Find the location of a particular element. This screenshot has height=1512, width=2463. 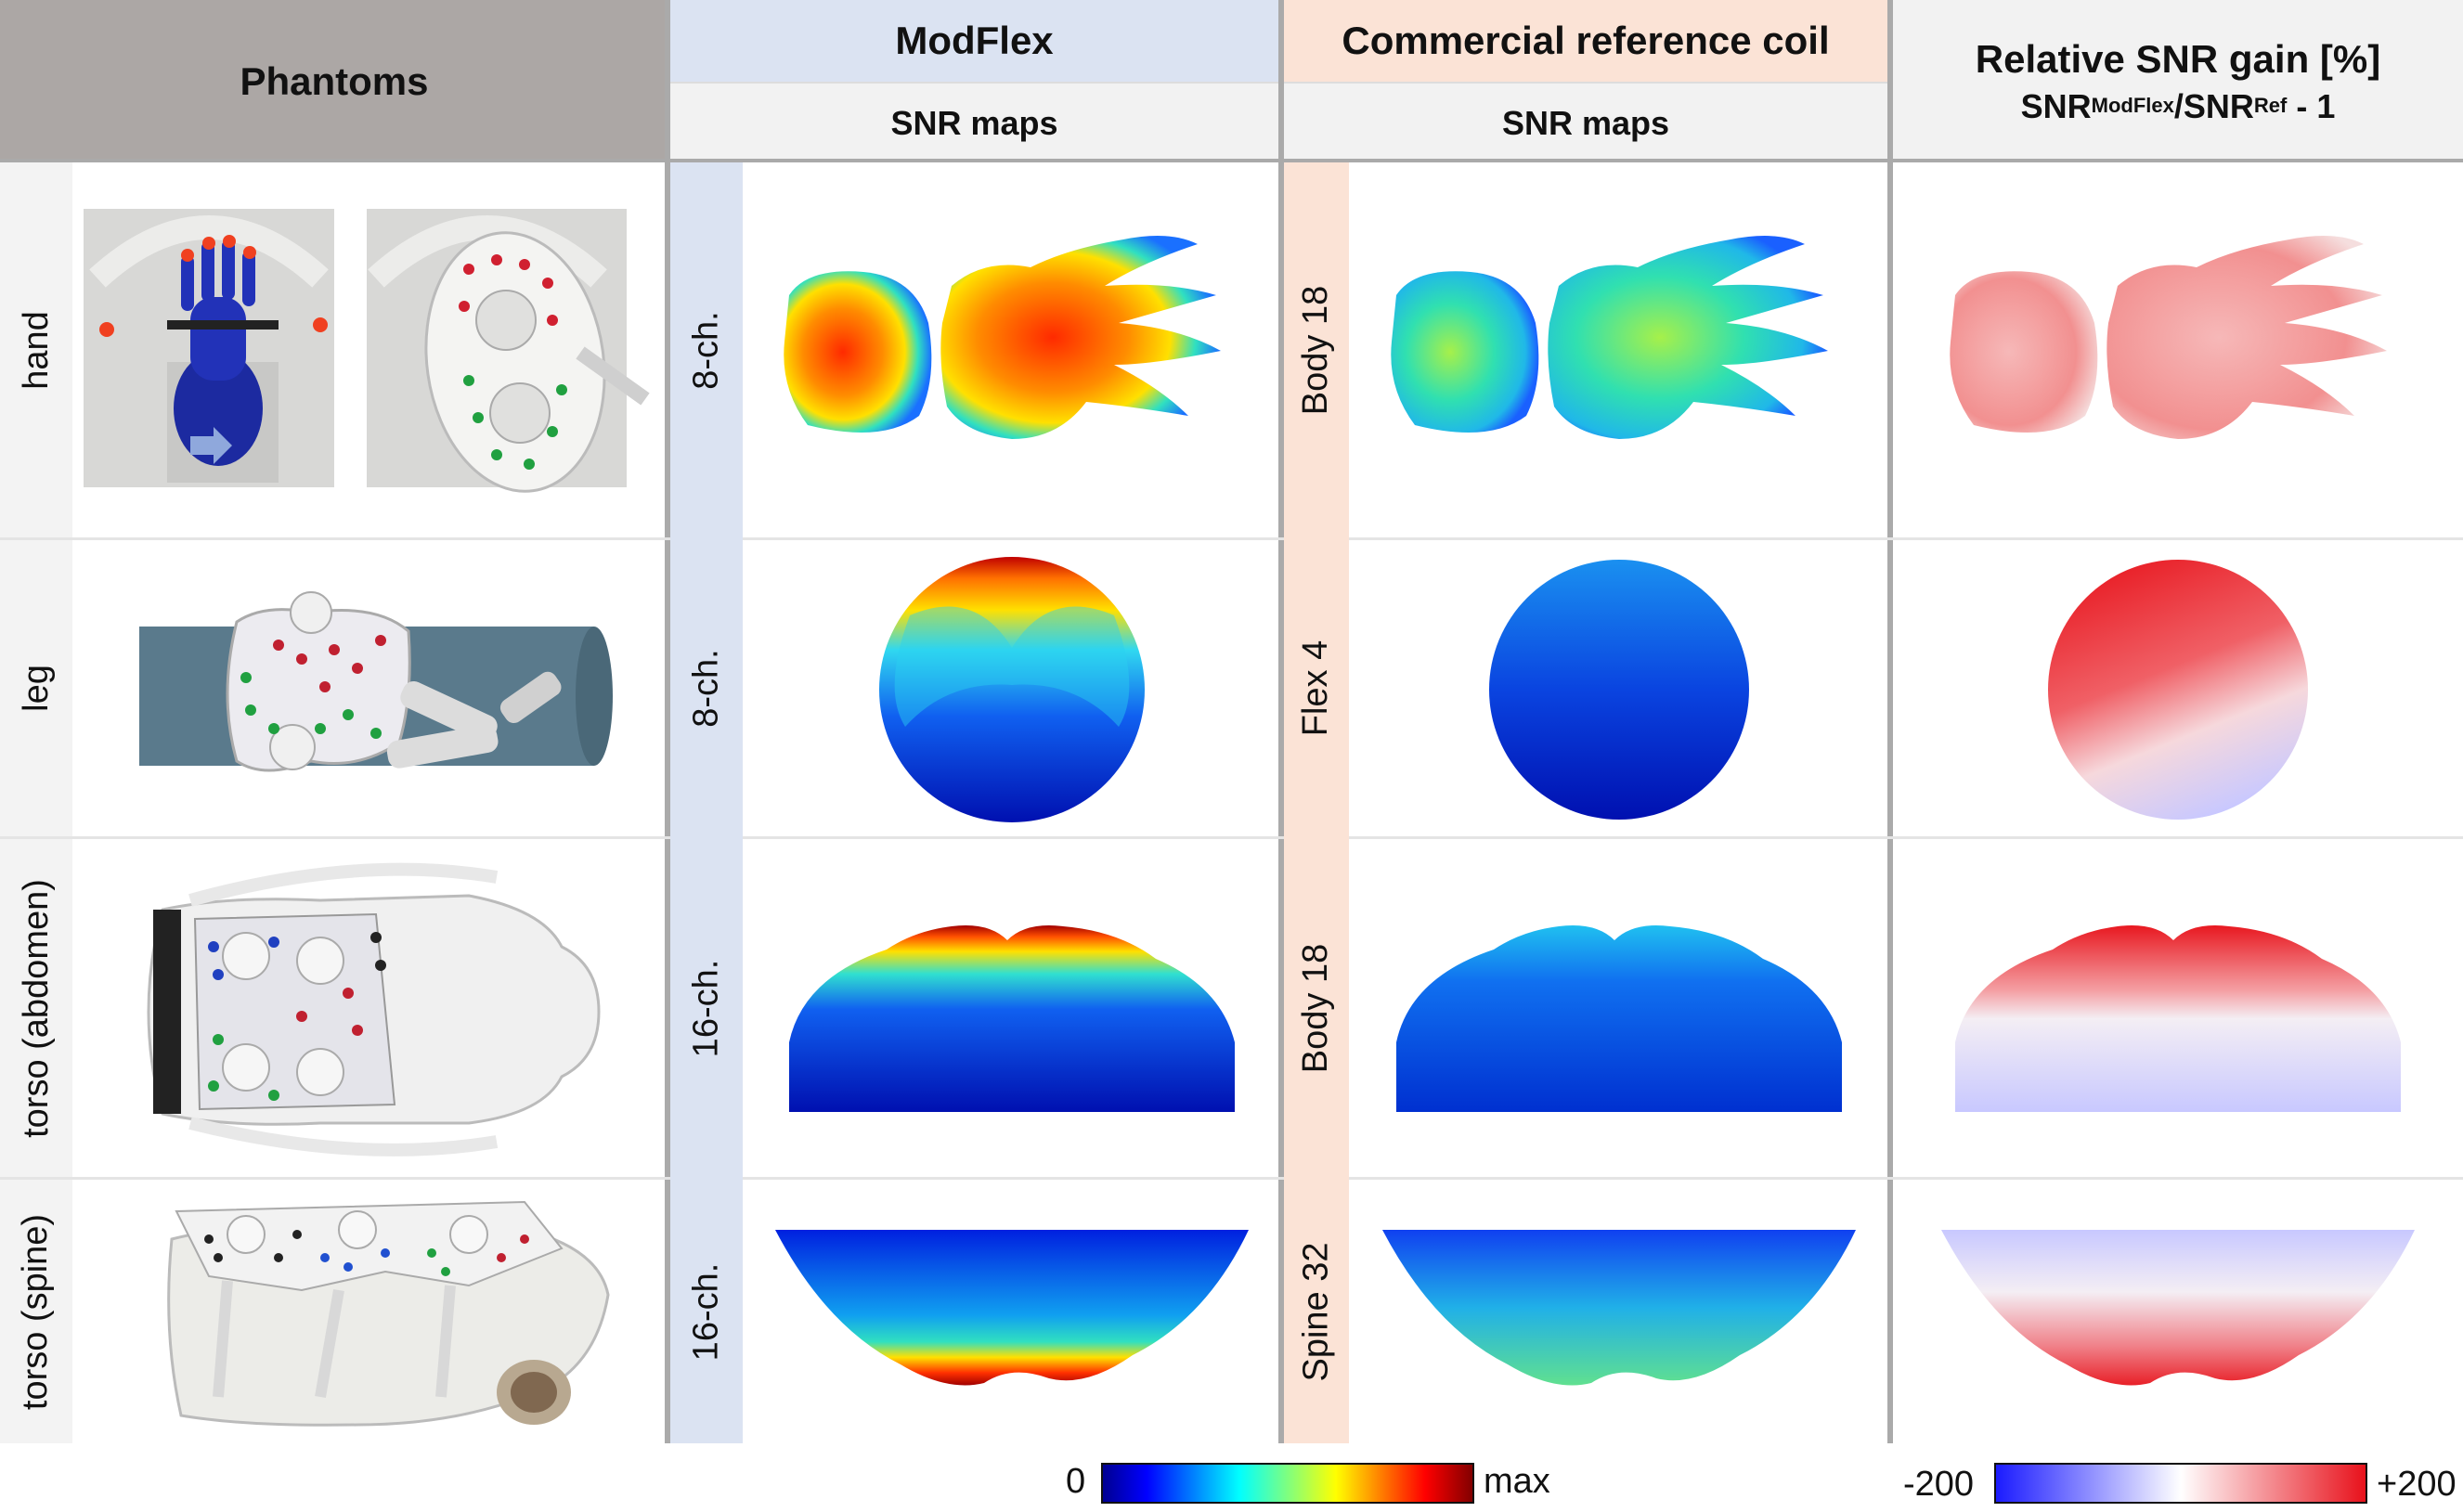

modflex-coil-leg-text: 8-ch. is located at coordinates (706, 688).